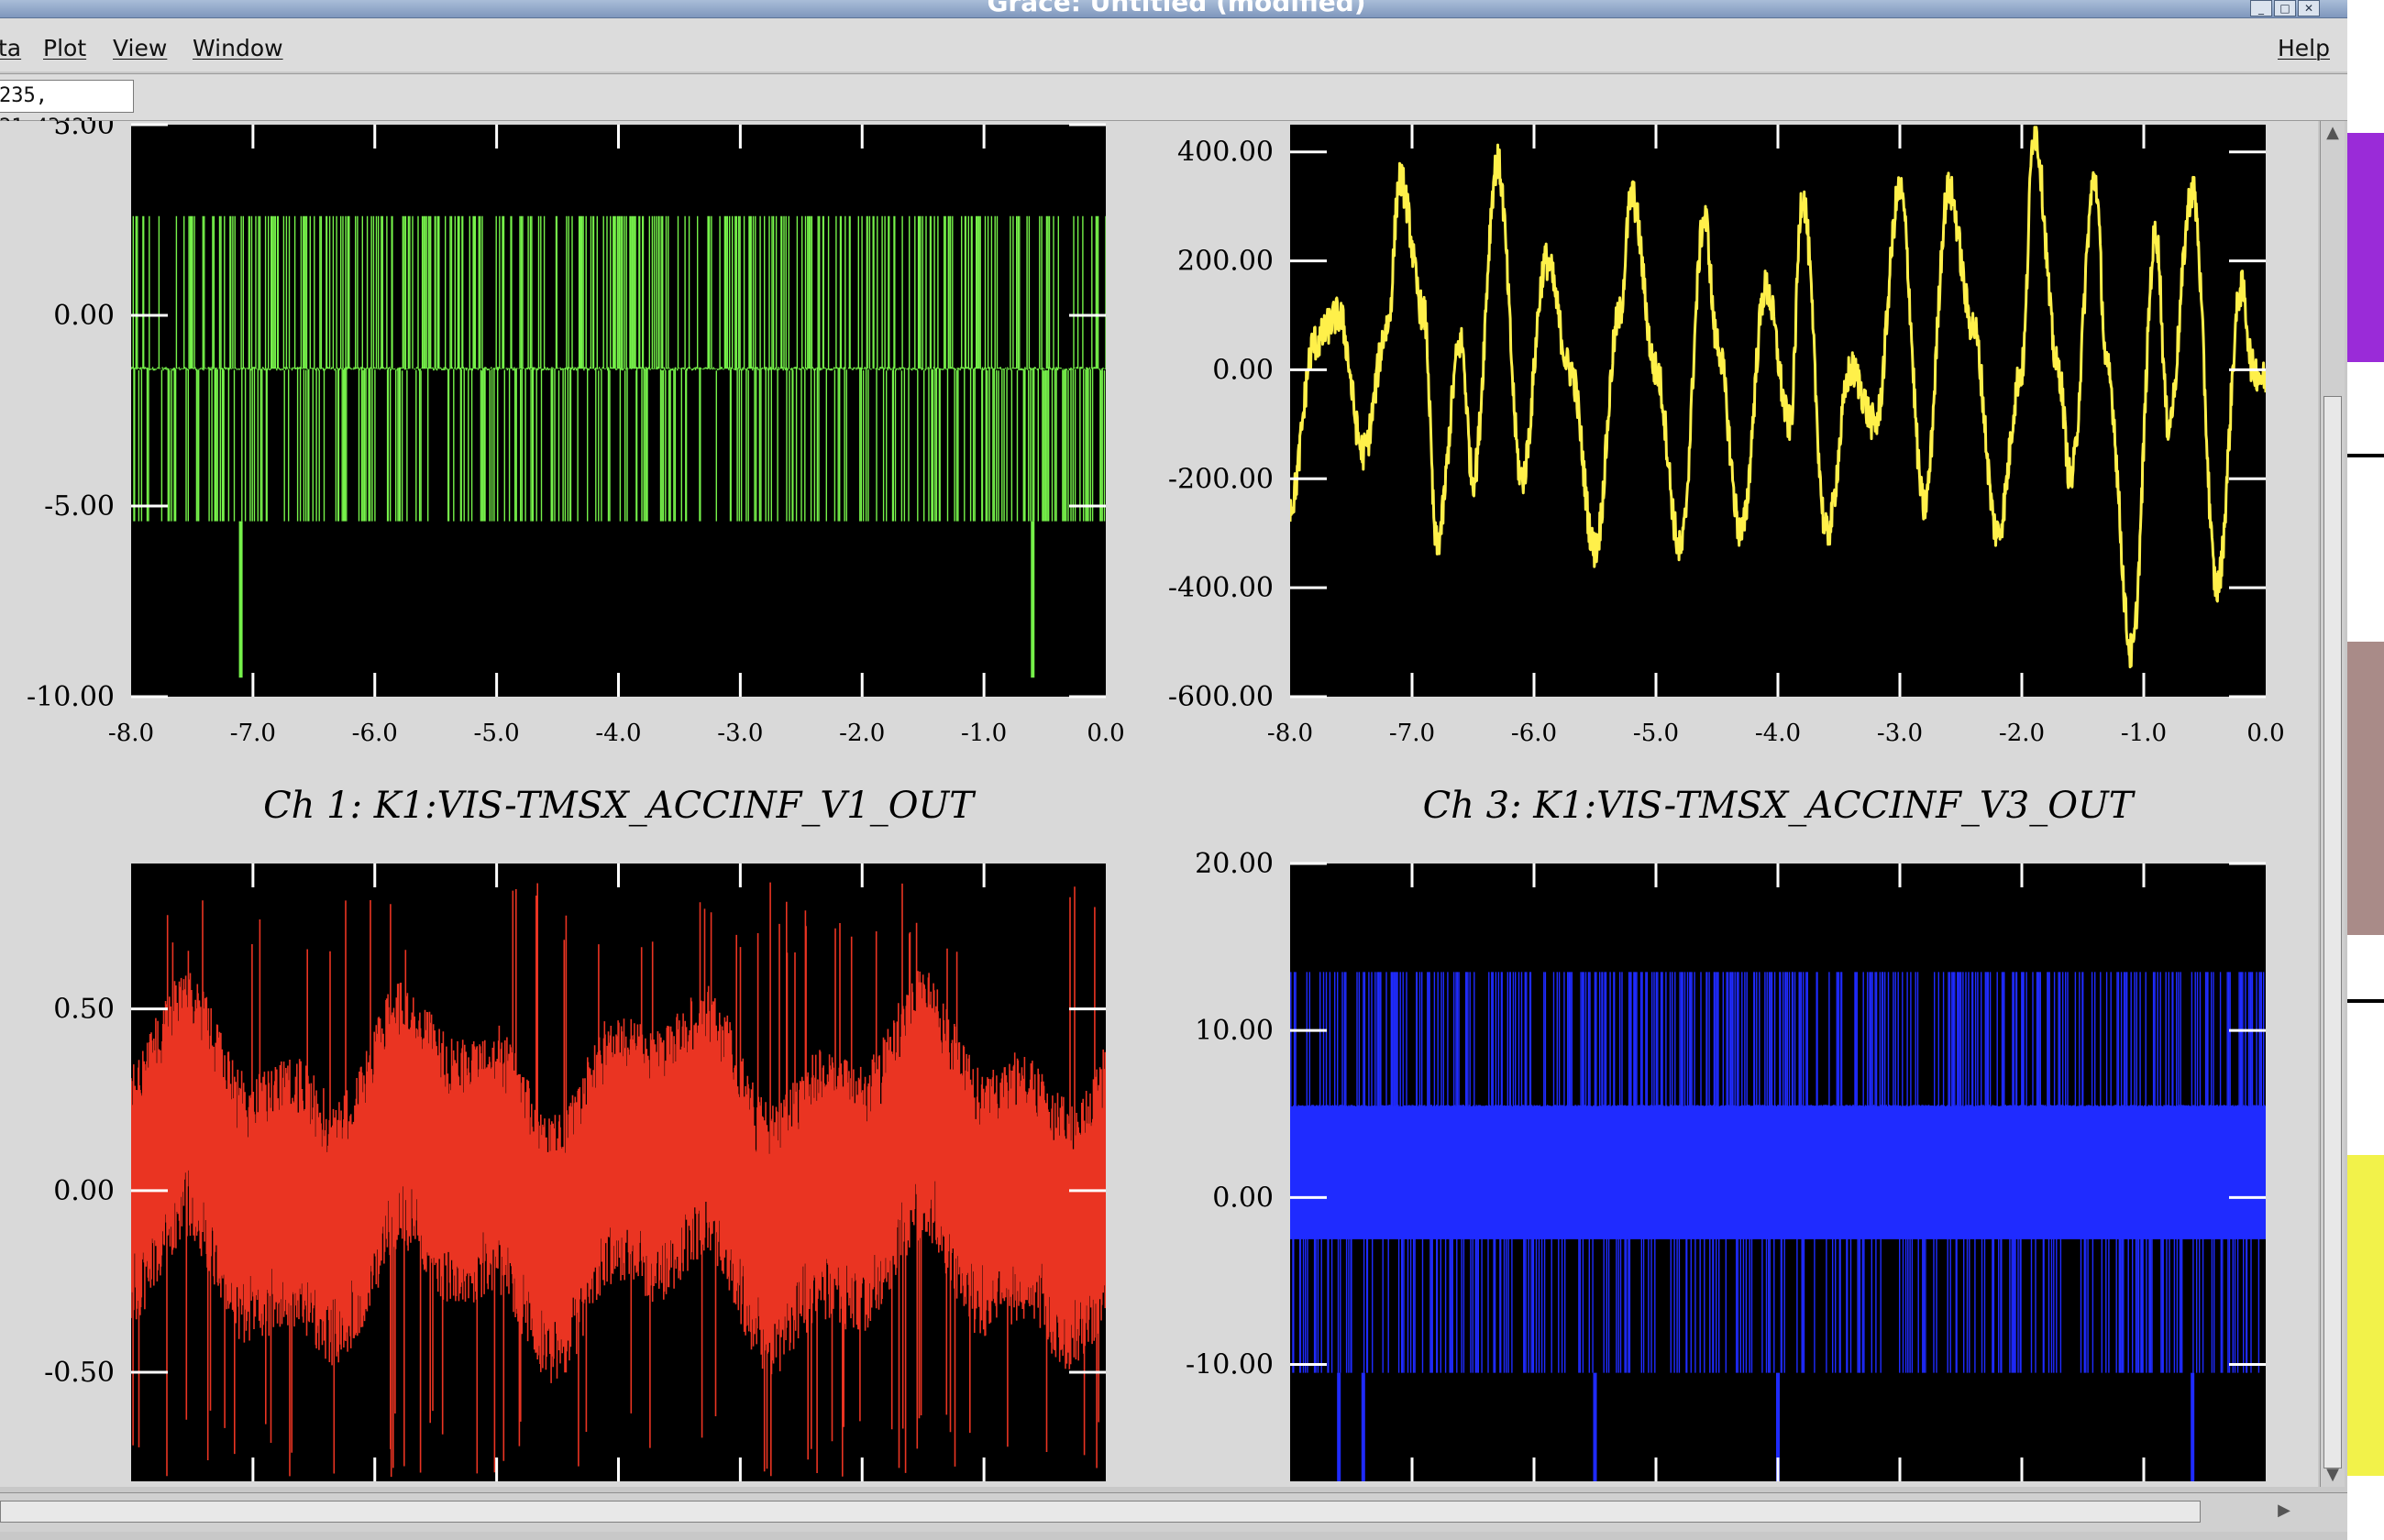 This screenshot has height=1540, width=2384. Describe the element at coordinates (2261, 8) in the screenshot. I see `minimize-button: _` at that location.